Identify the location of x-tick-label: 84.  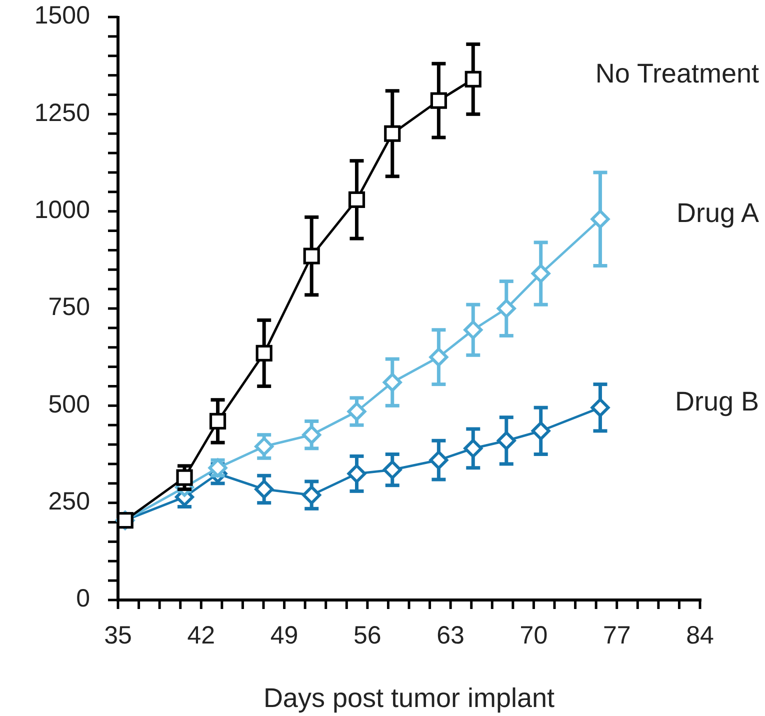
(700, 636).